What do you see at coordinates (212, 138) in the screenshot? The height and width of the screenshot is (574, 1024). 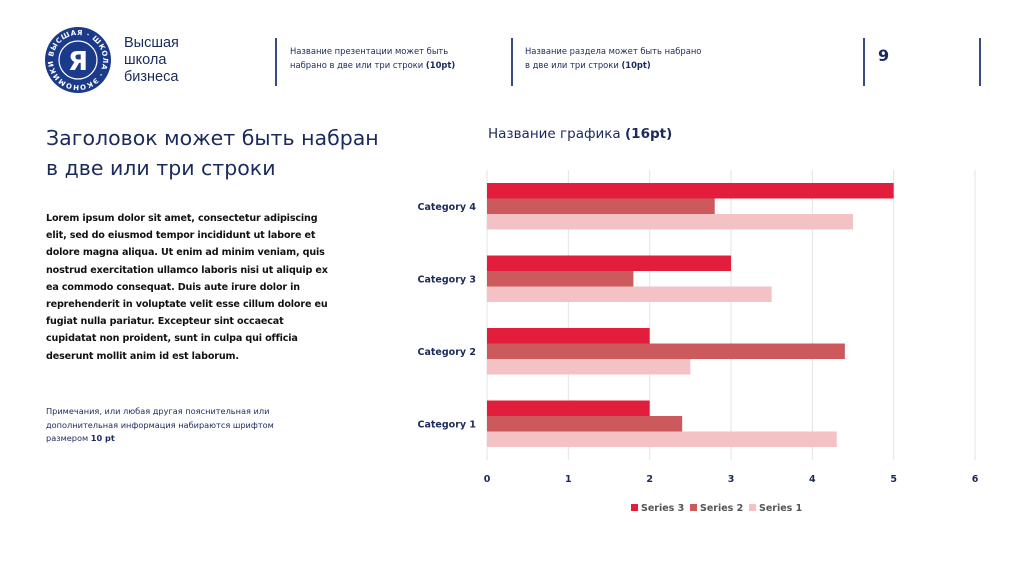 I see `page-title-line-1: Заголовок может быть набран` at bounding box center [212, 138].